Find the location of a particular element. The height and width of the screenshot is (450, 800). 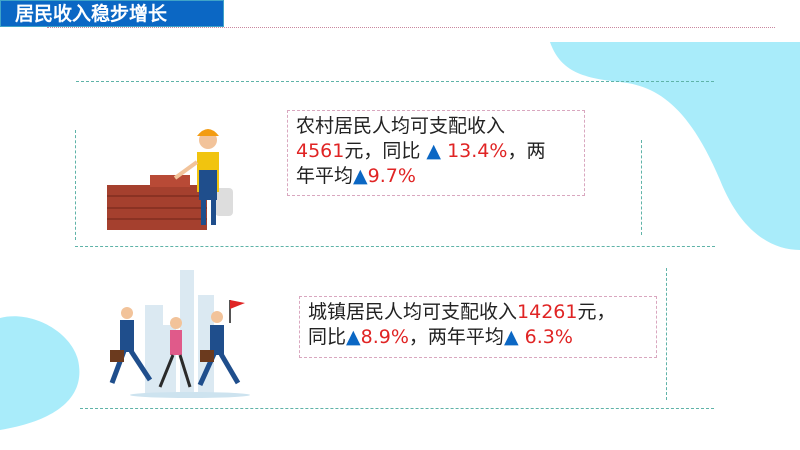

rural-income-box: 农村居民人均可支配收入 4561元，同比 ▲ 13.4%，两 年平均▲9.7% is located at coordinates (436, 153).